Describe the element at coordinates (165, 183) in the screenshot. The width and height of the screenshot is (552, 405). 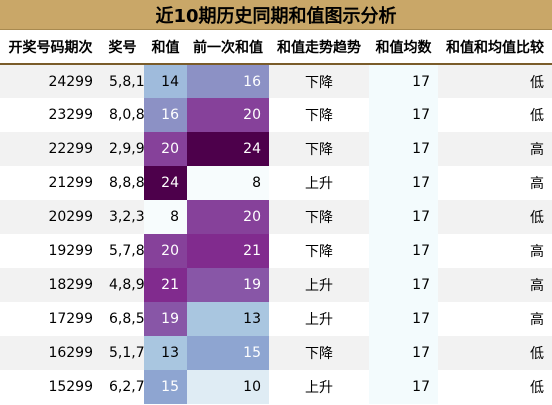
I see `cell-sum: 24` at that location.